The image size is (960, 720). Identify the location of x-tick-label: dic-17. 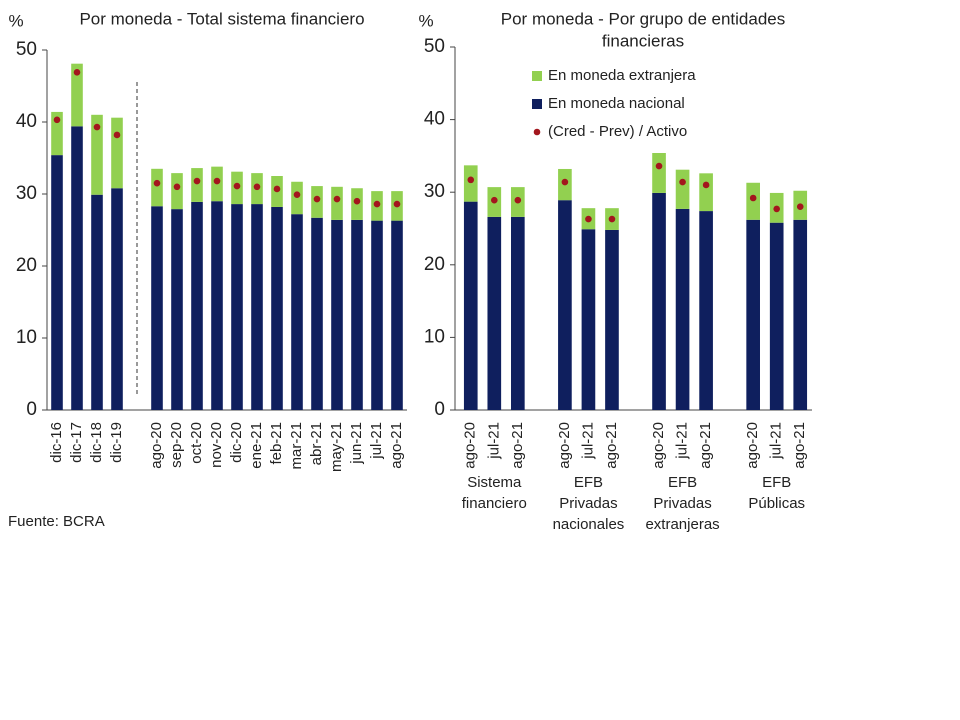
(76, 442).